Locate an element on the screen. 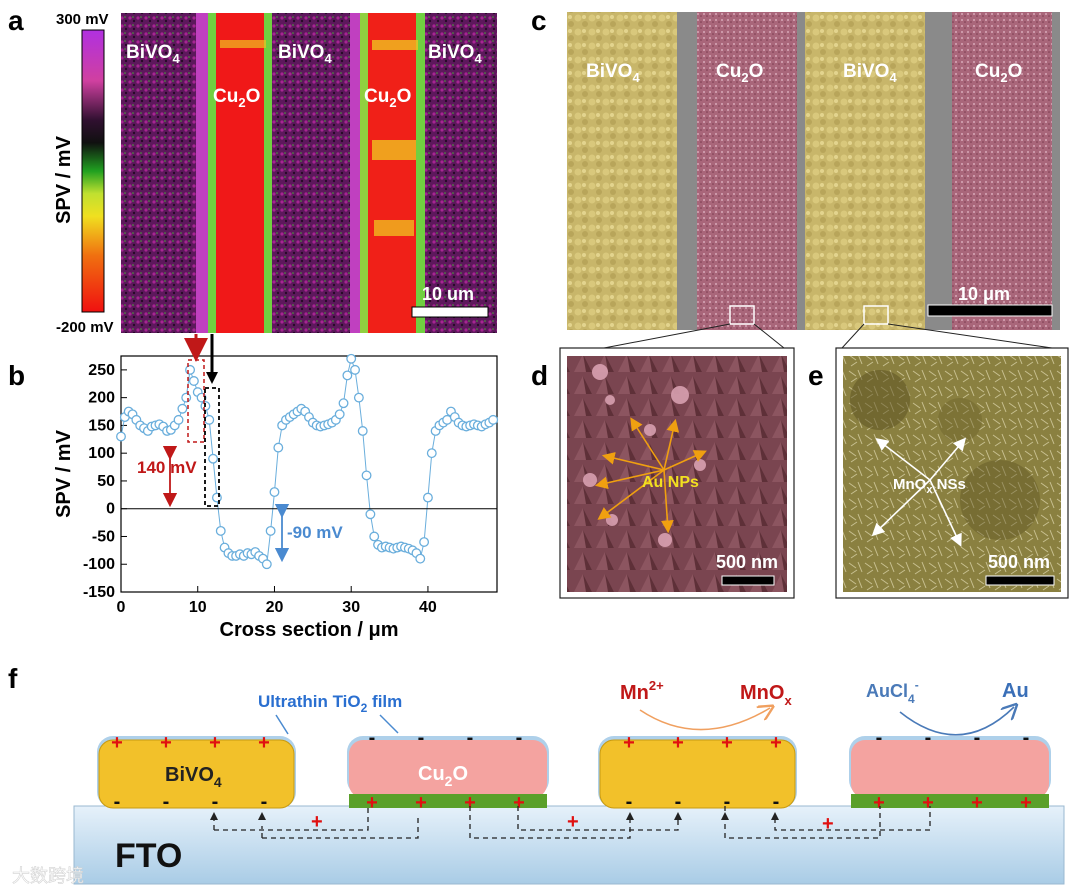 The width and height of the screenshot is (1080, 893). y-tick-label: 0 is located at coordinates (110, 509).